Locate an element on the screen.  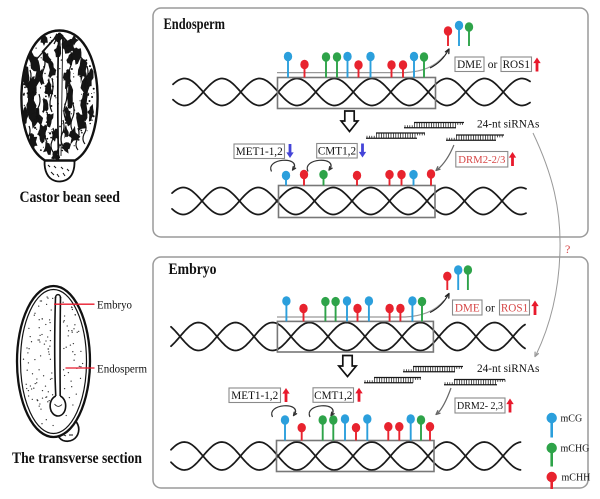
svg-text: The transverse section is located at coordinates (77, 458).